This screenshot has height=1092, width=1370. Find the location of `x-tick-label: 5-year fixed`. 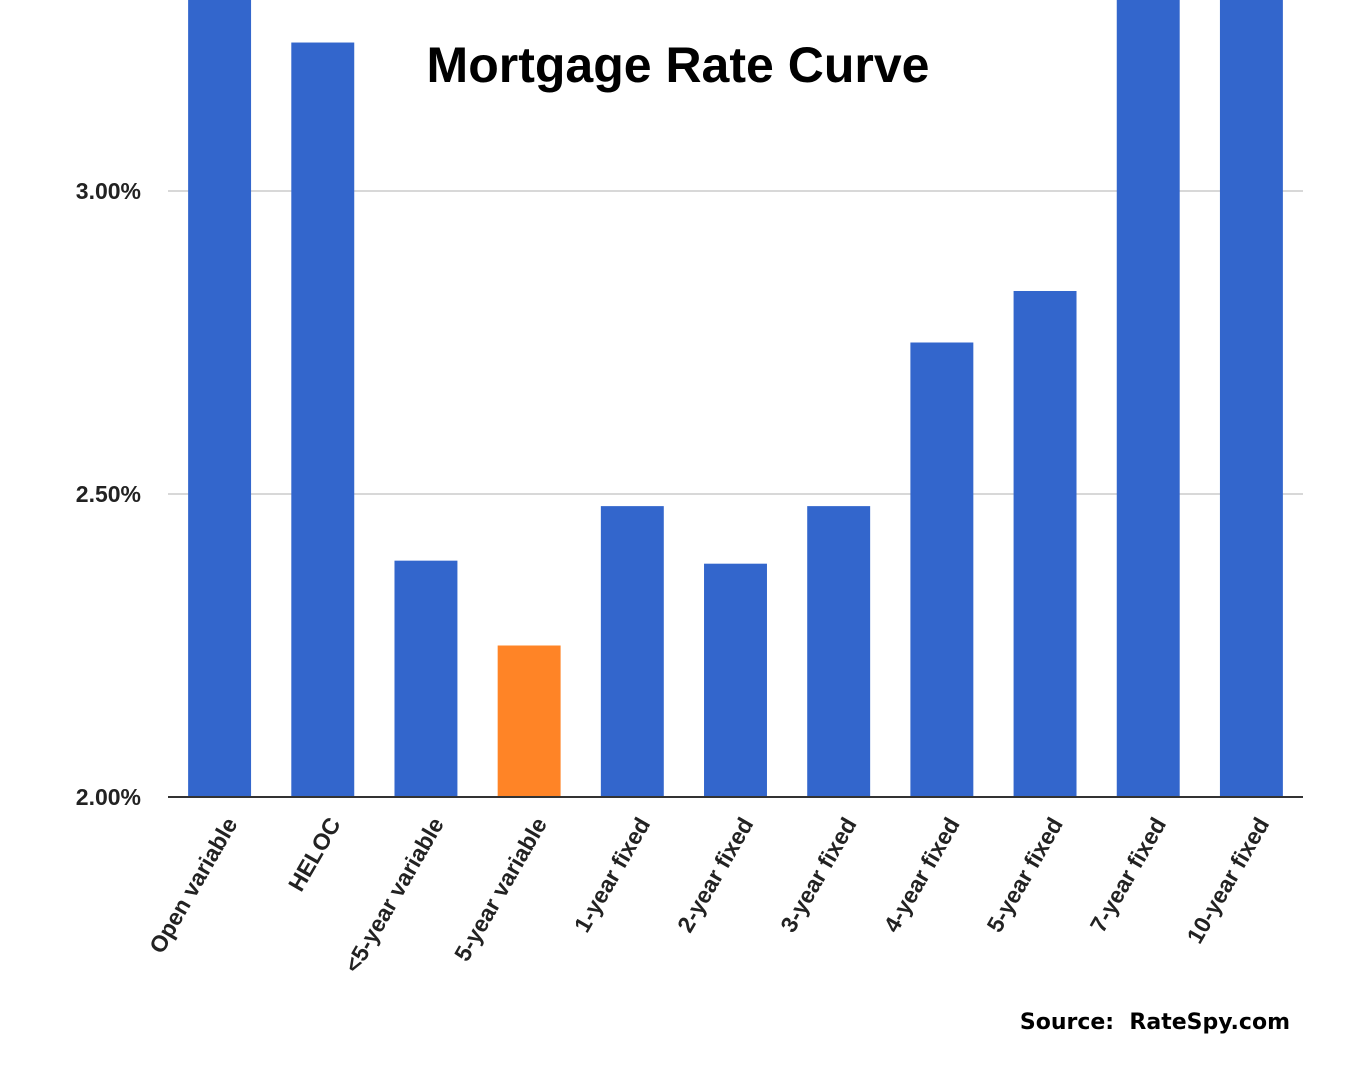

x-tick-label: 5-year fixed is located at coordinates (1024, 875).